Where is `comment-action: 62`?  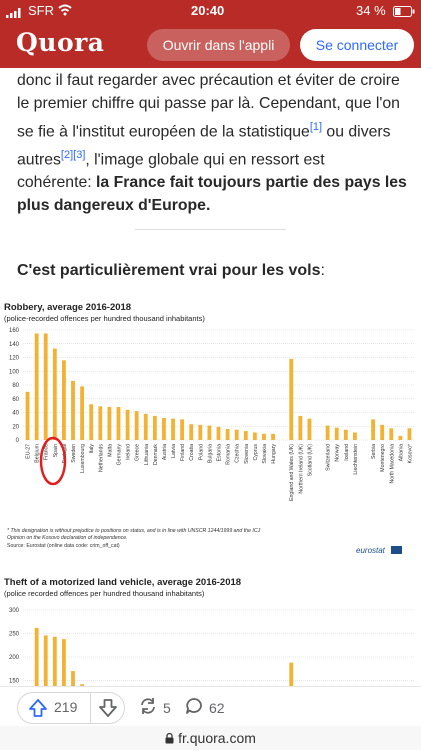
comment-action: 62 is located at coordinates (205, 707).